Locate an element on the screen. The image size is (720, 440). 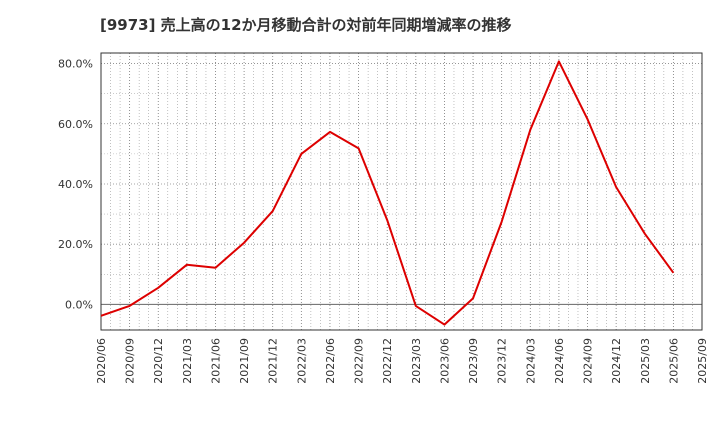
x-tick-label: 2023/03 is located at coordinates (416, 361).